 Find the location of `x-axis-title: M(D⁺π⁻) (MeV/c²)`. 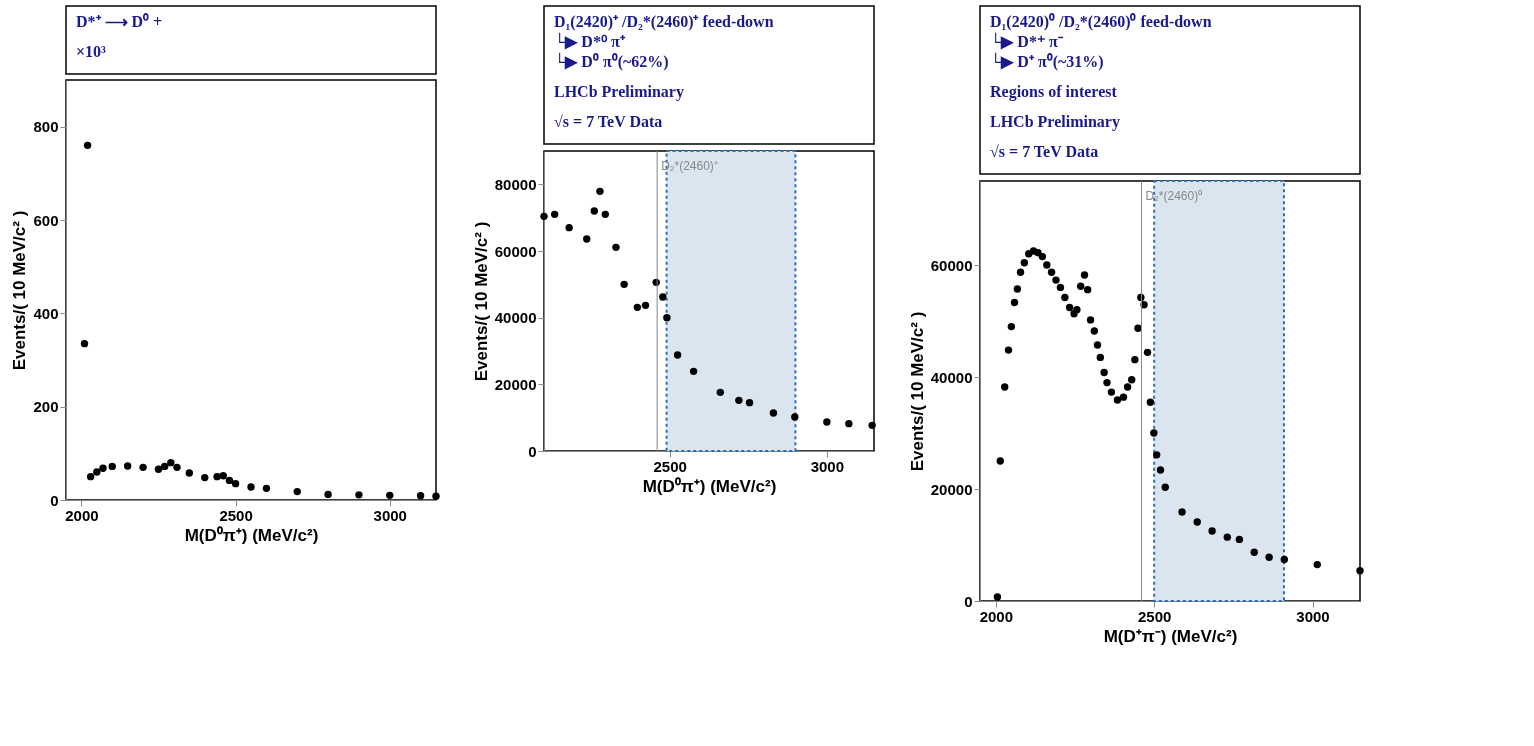

x-axis-title: M(D⁺π⁻) (MeV/c²) is located at coordinates (1170, 636).